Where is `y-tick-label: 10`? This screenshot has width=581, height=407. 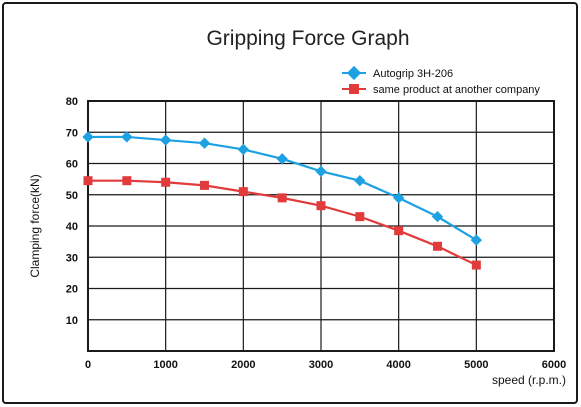 y-tick-label: 10 is located at coordinates (72, 321).